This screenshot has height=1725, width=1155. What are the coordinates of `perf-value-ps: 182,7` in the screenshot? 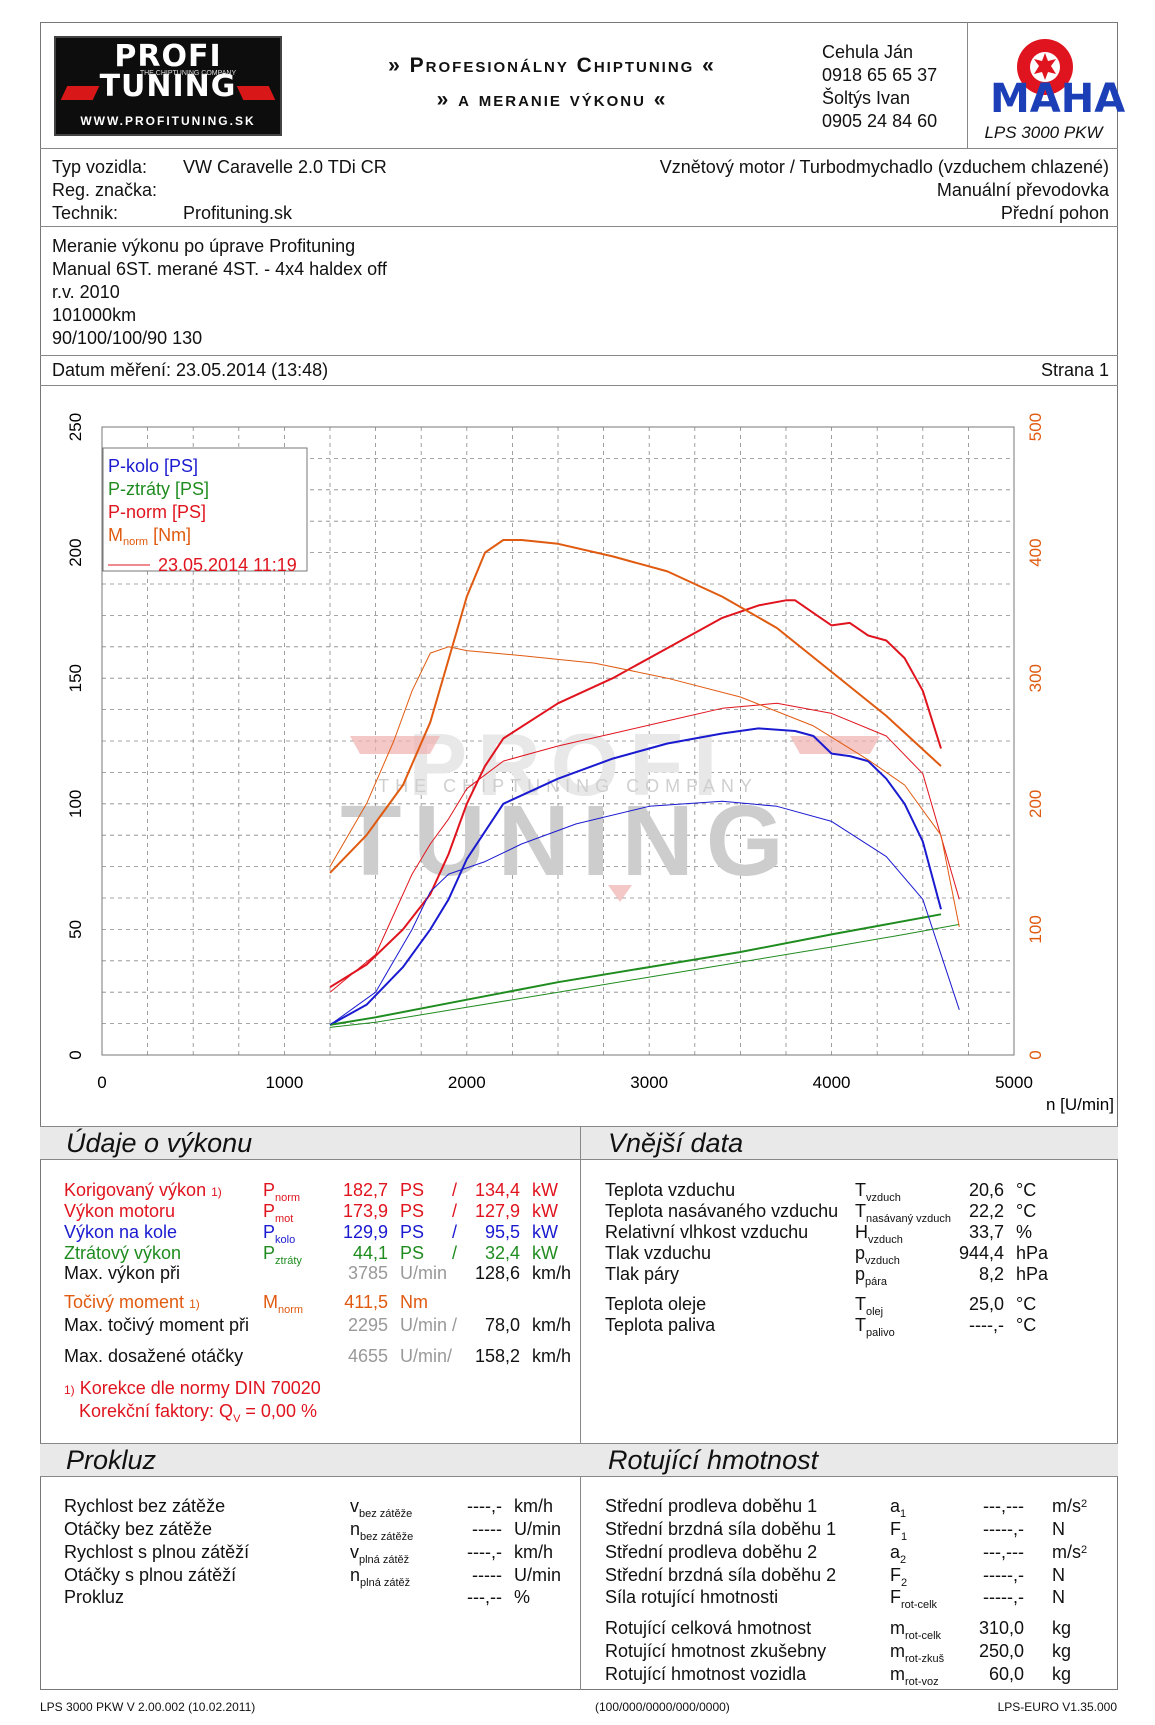 It's located at (353, 1190).